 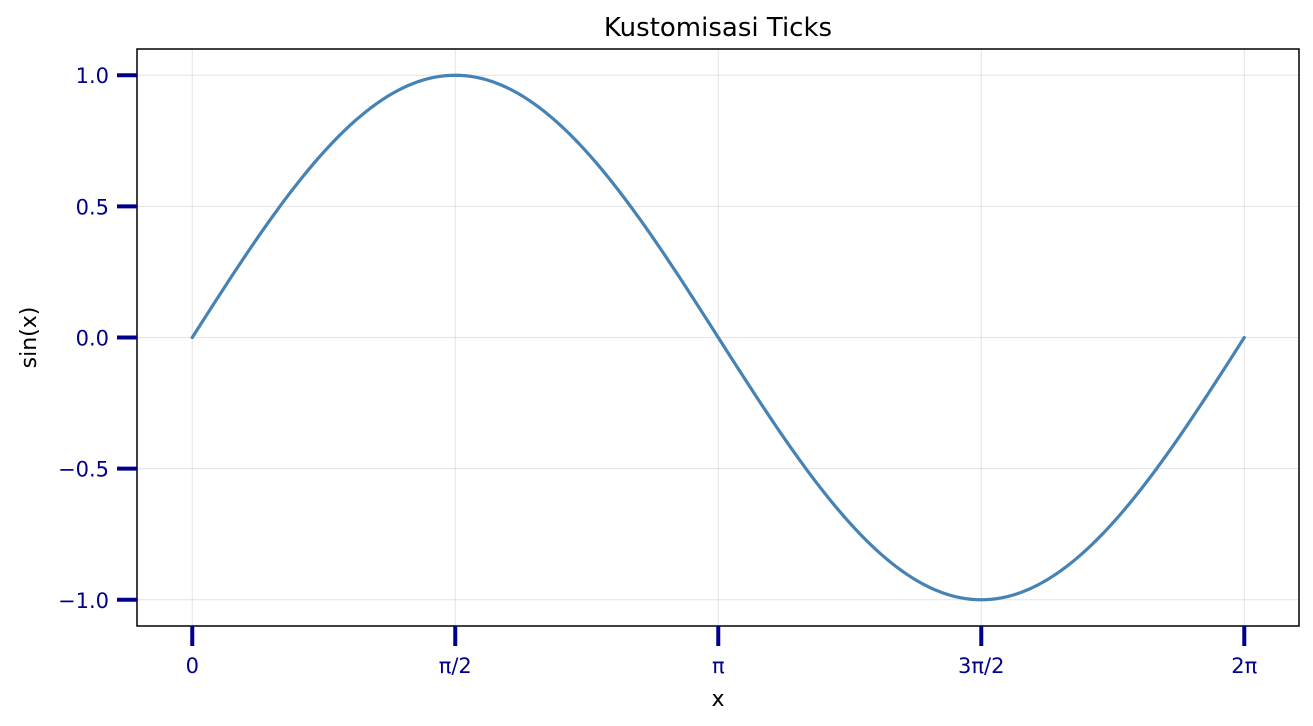 What do you see at coordinates (83, 470) in the screenshot?
I see `y-tick-label: −0.5` at bounding box center [83, 470].